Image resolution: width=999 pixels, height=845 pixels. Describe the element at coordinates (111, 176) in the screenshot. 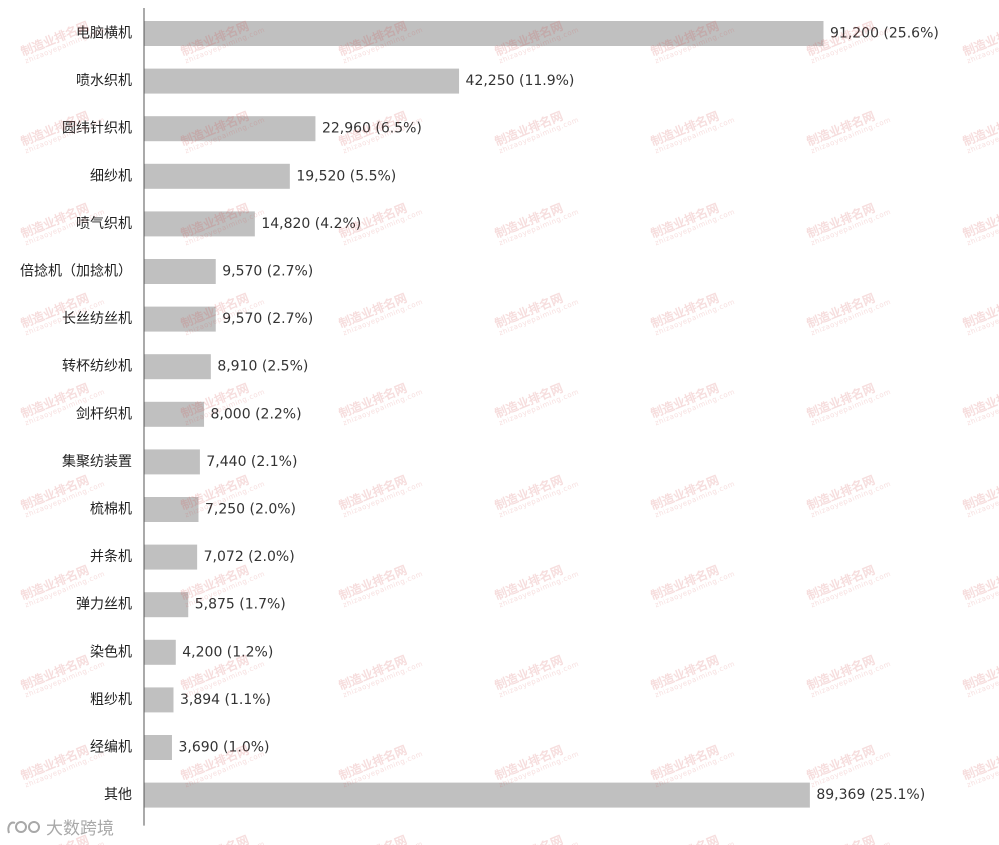

I see `category-label: 细纱机` at that location.